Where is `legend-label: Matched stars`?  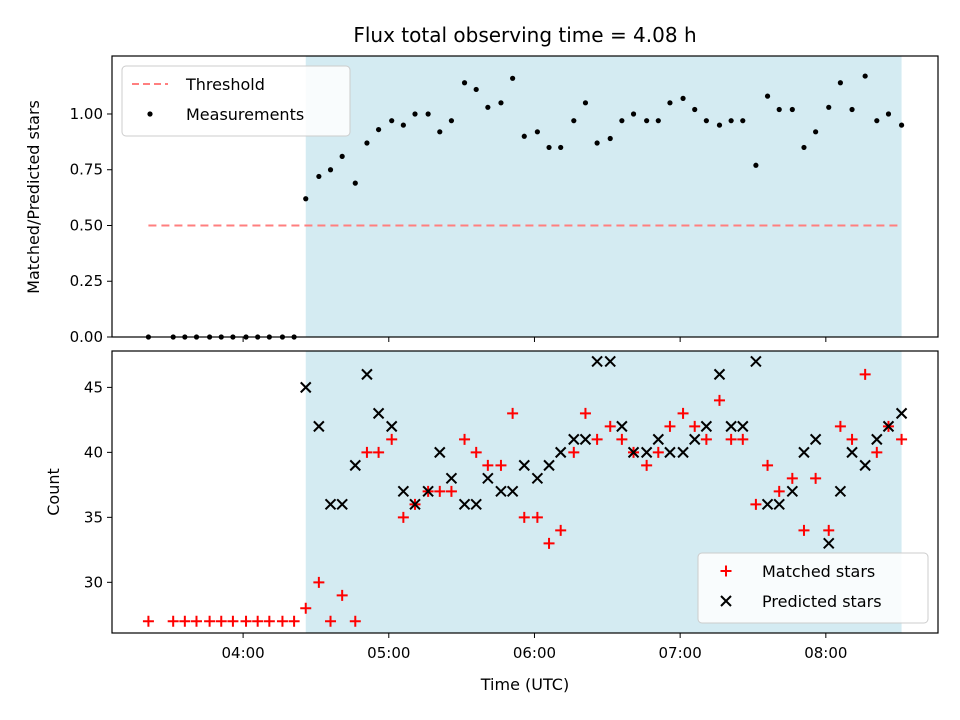
legend-label: Matched stars is located at coordinates (818, 571).